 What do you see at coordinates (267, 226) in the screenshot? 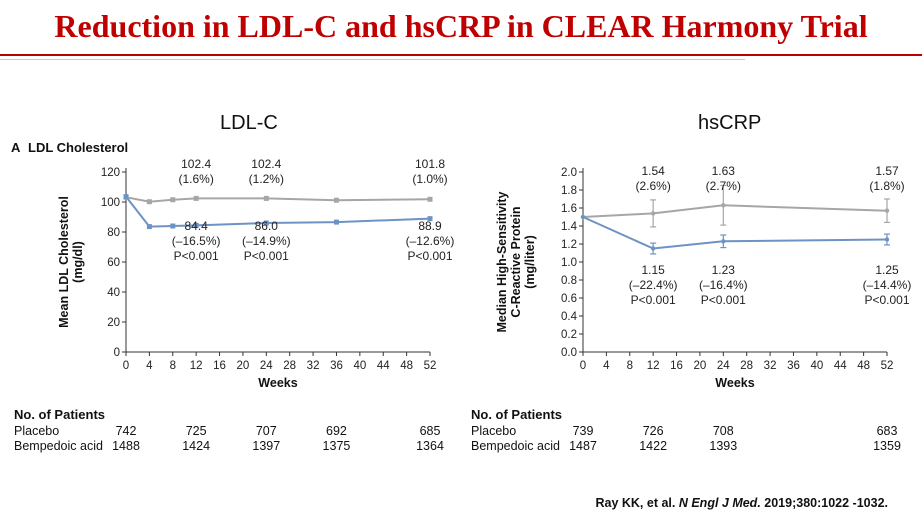
I see `annotation-bempedoic: 86.0` at bounding box center [267, 226].